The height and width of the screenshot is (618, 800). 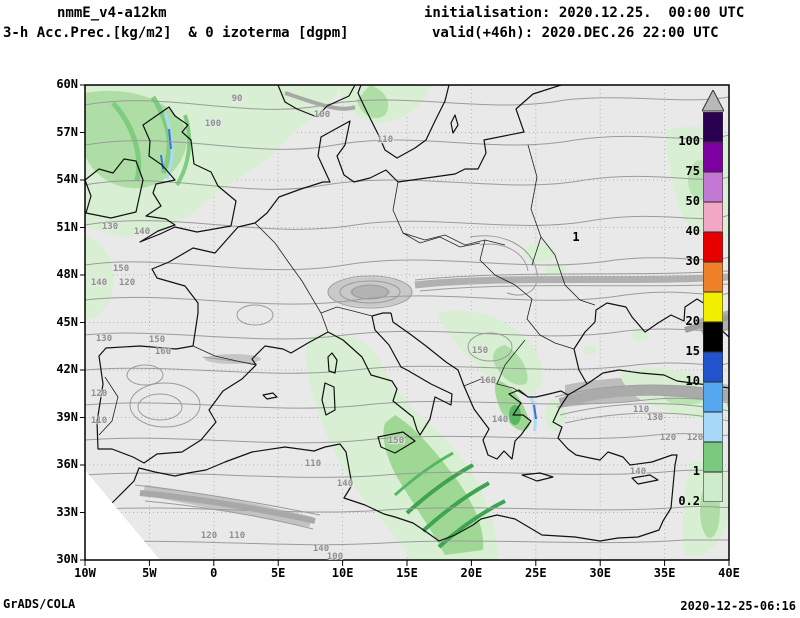 I want to click on lon-tick-label: 15E, so click(x=407, y=573).